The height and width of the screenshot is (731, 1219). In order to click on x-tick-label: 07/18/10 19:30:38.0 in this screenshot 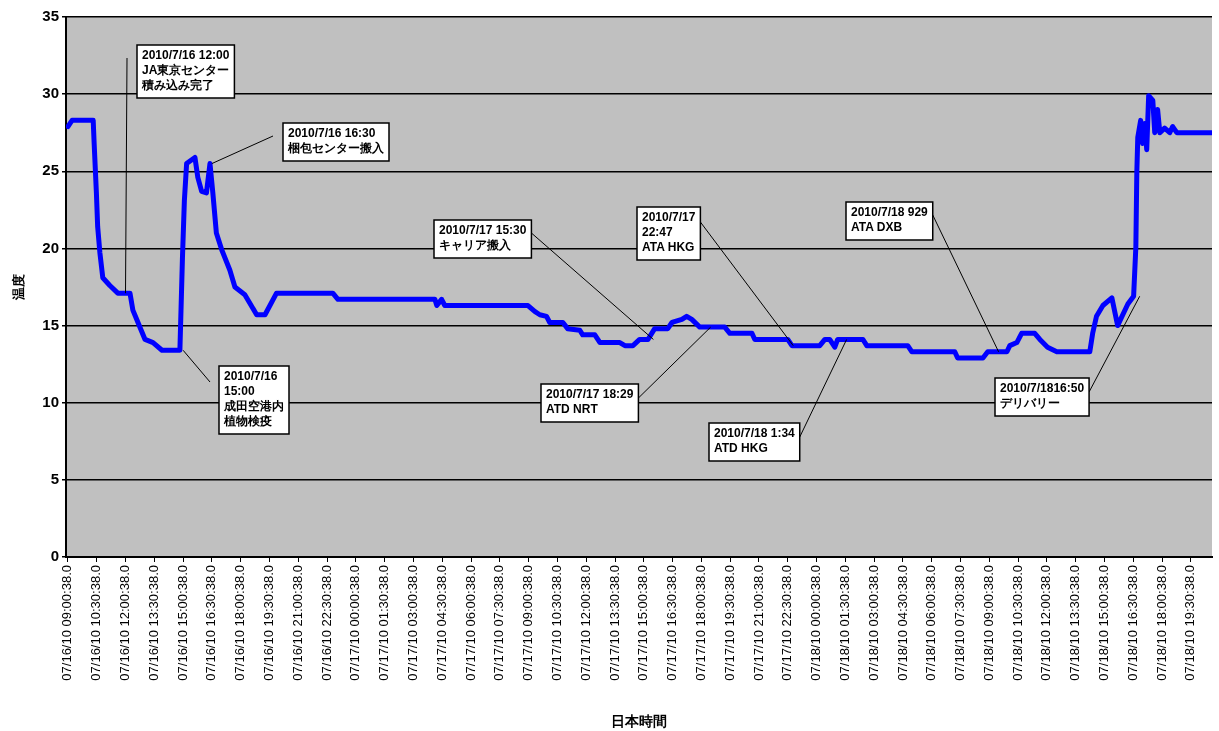, I will do `click(1190, 623)`.